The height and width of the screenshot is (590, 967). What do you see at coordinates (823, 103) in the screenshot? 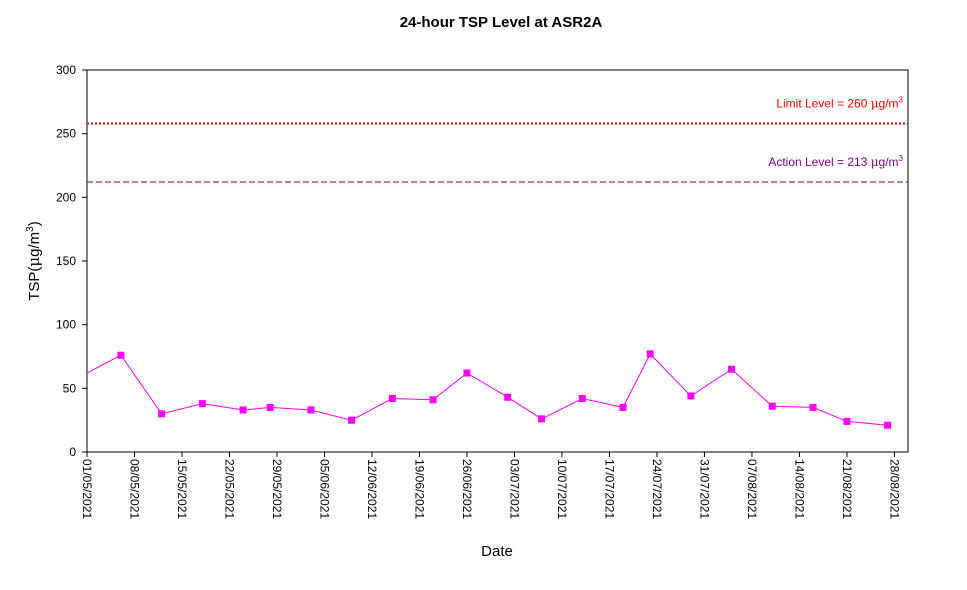
I see `limit-level-text: Limit Level = 260` at bounding box center [823, 103].